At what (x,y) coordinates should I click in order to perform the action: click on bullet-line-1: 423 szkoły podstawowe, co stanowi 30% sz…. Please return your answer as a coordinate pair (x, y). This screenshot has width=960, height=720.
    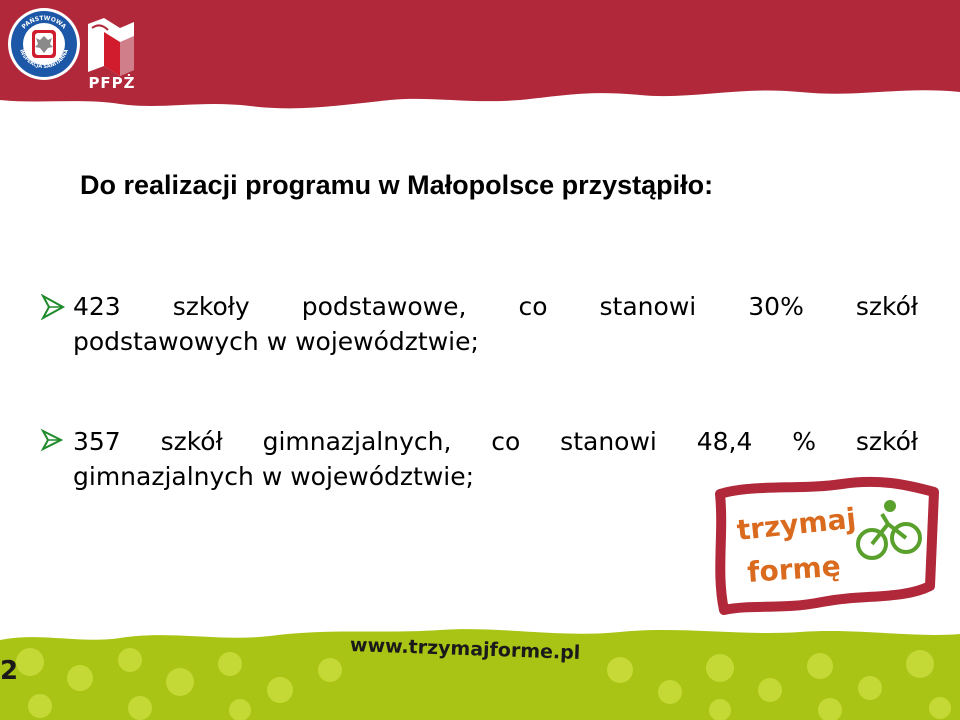
    Looking at the image, I should click on (495, 306).